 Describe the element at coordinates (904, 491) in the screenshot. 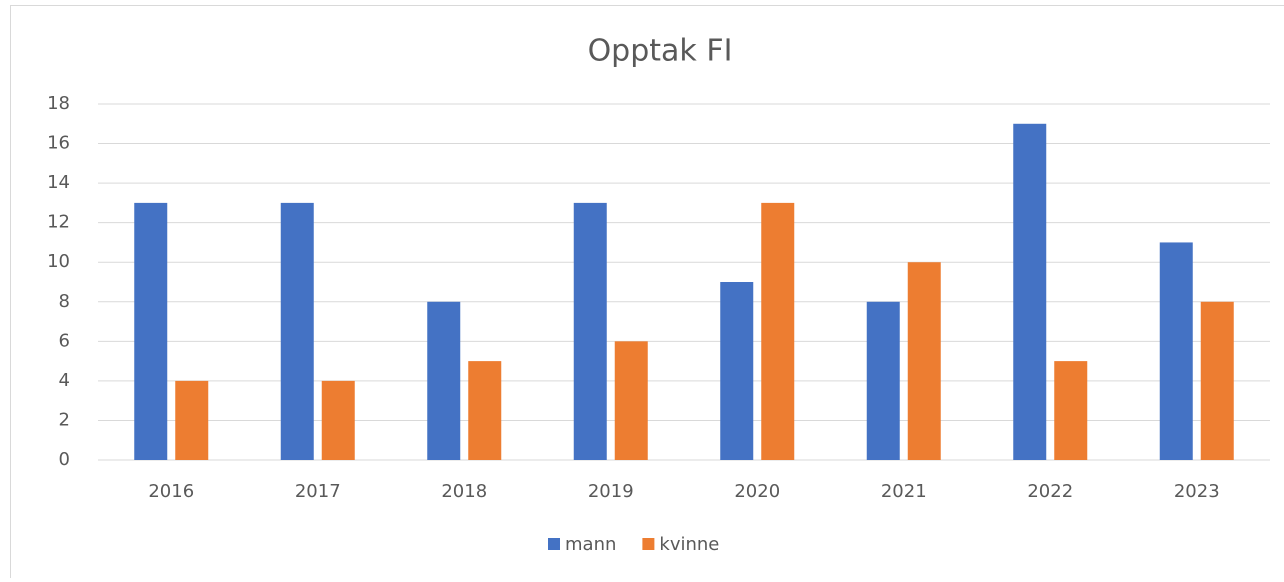

I see `x-tick-label: 2021` at that location.